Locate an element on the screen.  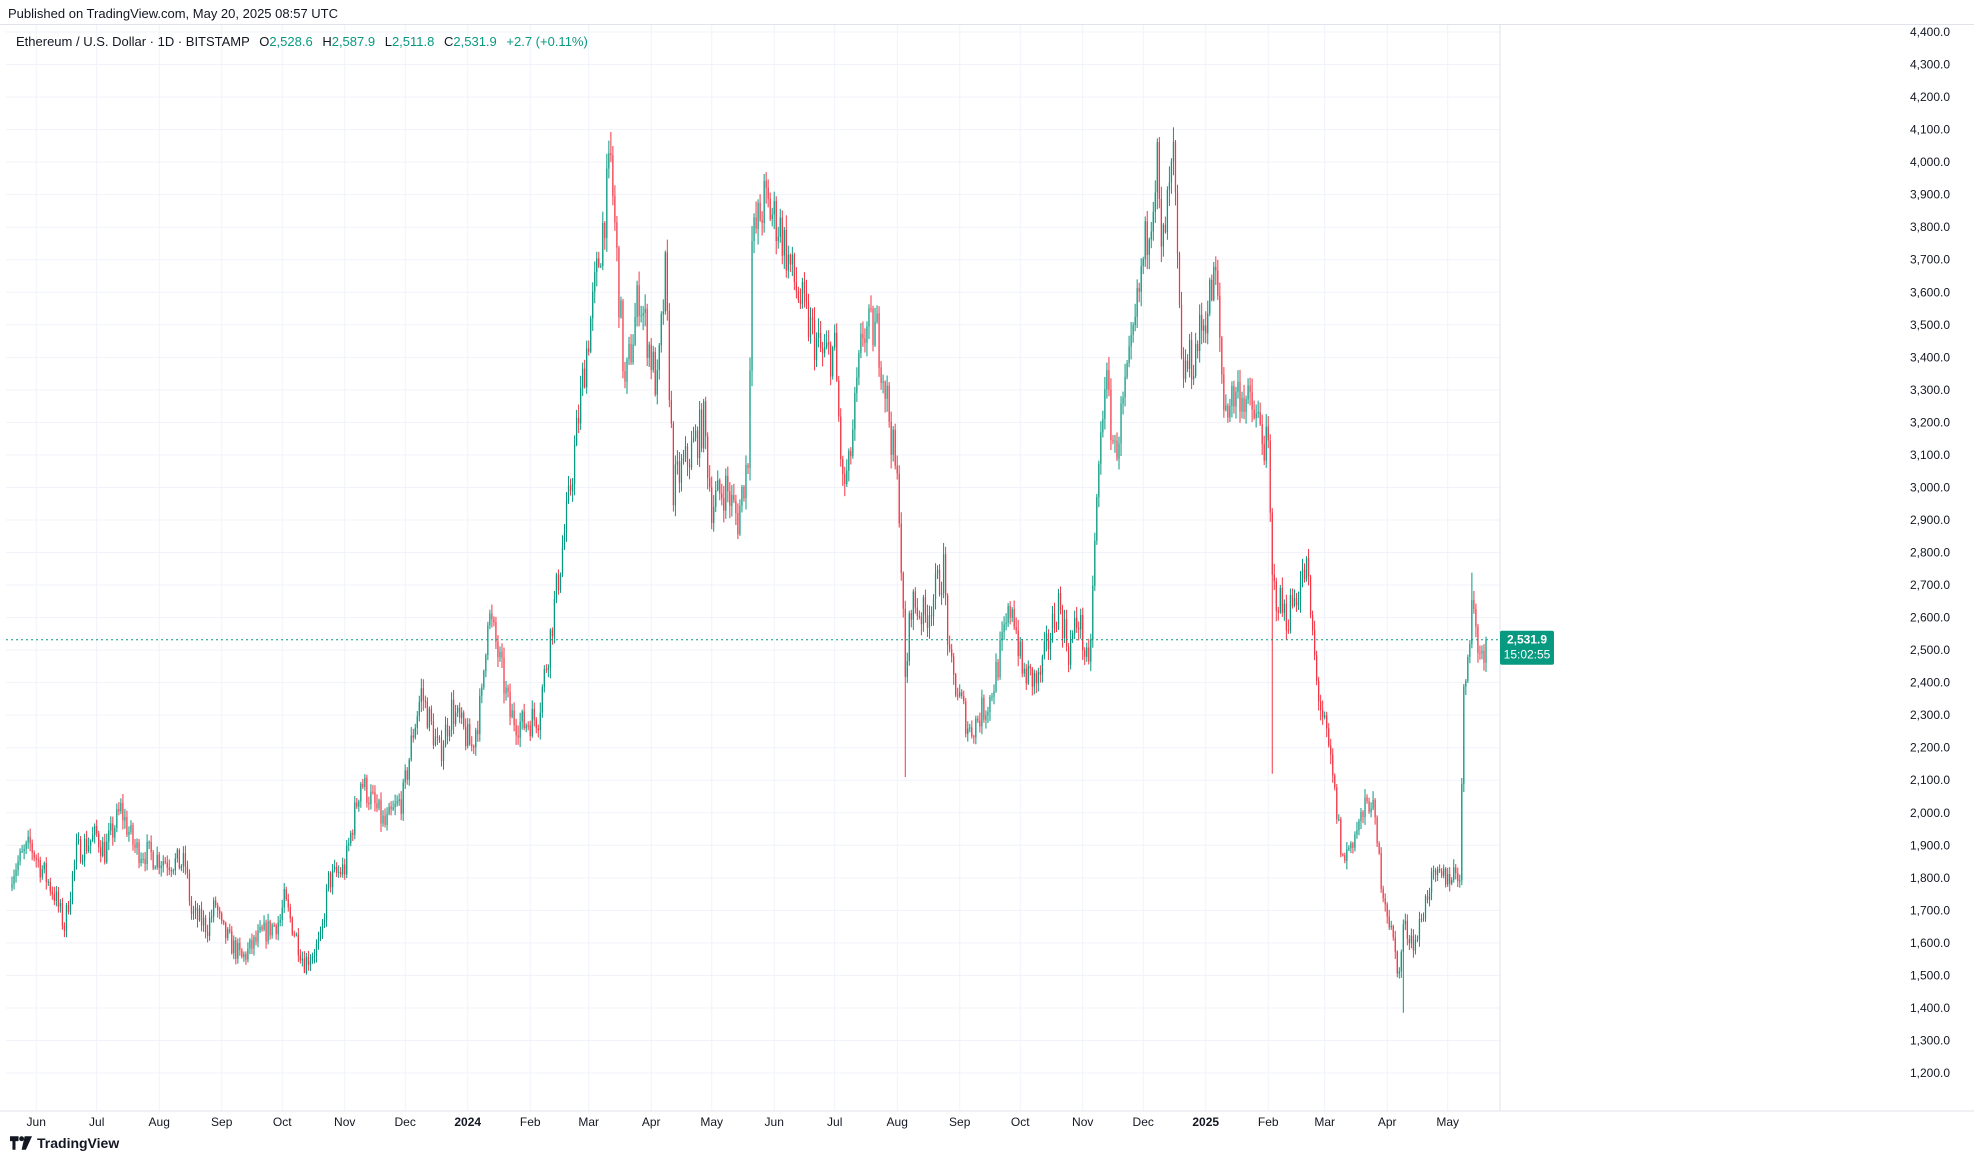
tradingview-branding: TradingView is located at coordinates (64, 1143).